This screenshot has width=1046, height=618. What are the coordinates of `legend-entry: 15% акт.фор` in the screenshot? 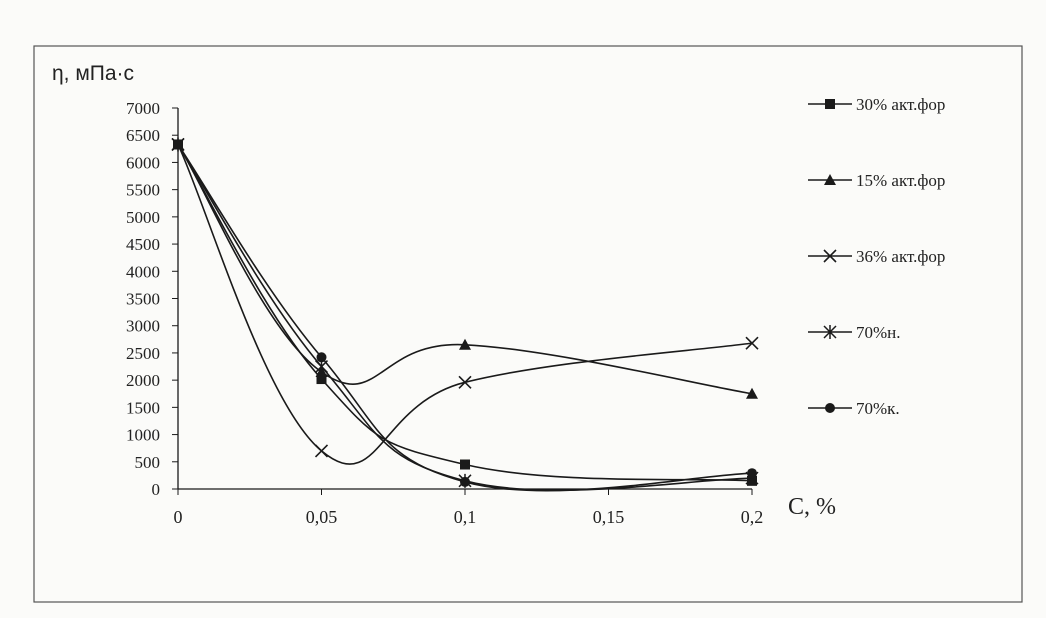 It's located at (876, 180).